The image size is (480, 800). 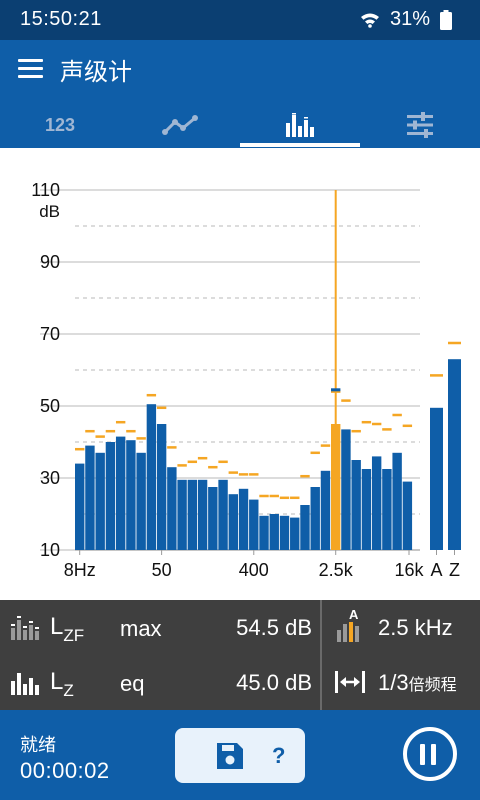 What do you see at coordinates (422, 754) in the screenshot?
I see `pause-icon-left` at bounding box center [422, 754].